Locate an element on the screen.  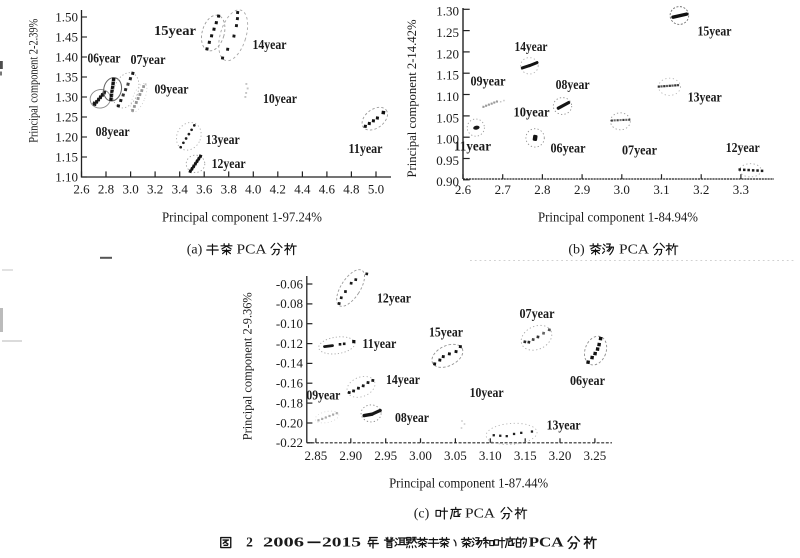
svg-text: 4.8 is located at coordinates (351, 188).